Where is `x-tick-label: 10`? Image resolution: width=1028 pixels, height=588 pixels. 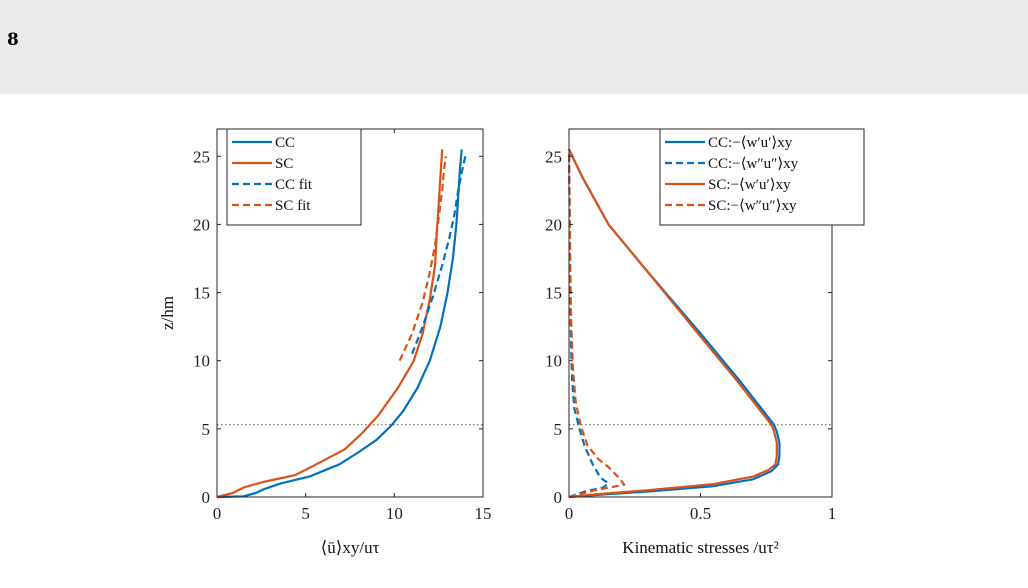
x-tick-label: 10 is located at coordinates (394, 513).